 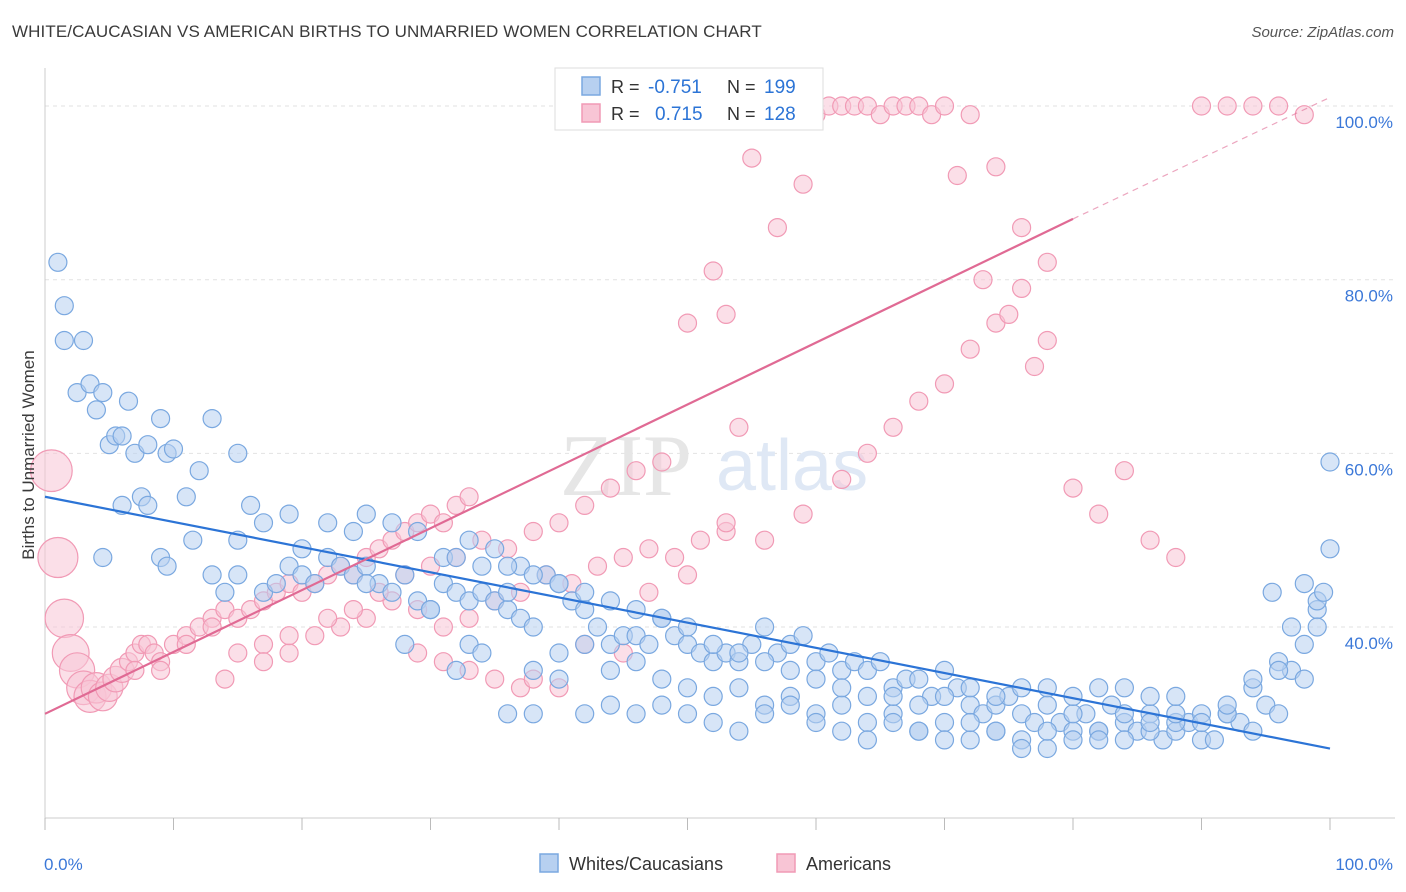 I want to click on stats-r-label-americans: R =, so click(x=625, y=114).